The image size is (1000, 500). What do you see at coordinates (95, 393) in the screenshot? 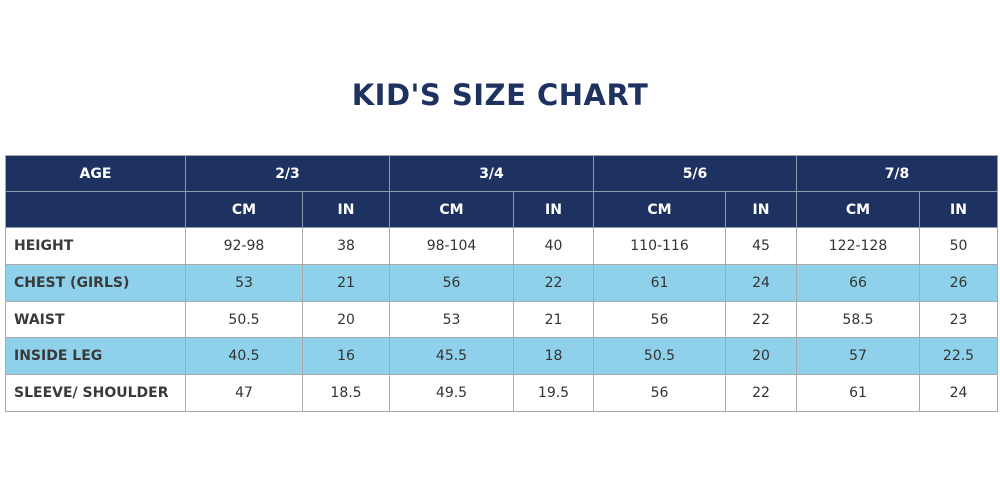
I see `row-label: SLEEVE/ SHOULDER` at bounding box center [95, 393].